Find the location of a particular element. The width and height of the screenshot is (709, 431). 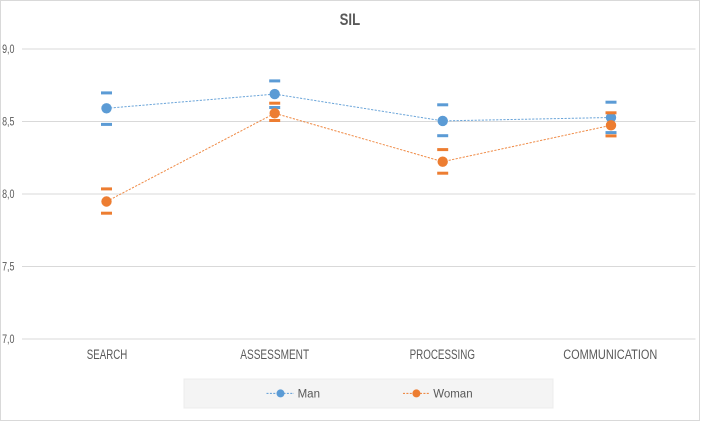

svg-text: SEARCH is located at coordinates (107, 354).